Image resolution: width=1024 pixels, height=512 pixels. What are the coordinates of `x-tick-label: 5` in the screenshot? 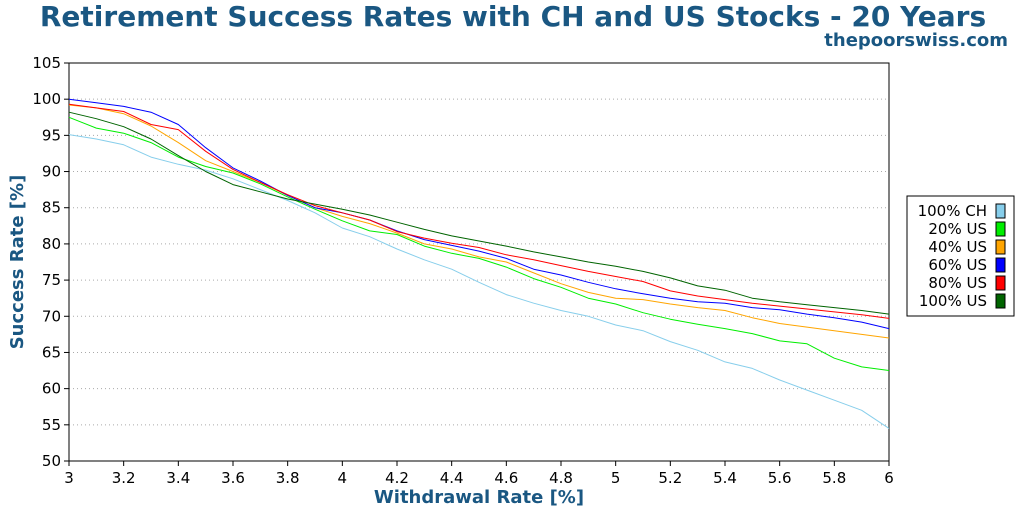 It's located at (616, 478).